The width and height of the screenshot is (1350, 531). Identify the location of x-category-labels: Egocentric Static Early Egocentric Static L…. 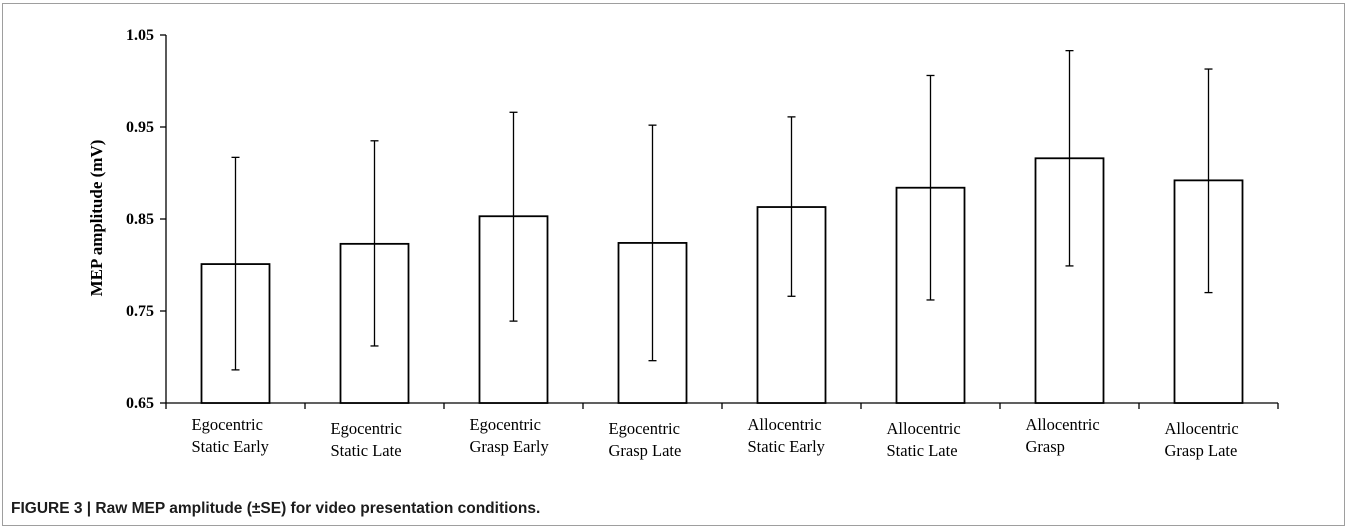
(715, 437).